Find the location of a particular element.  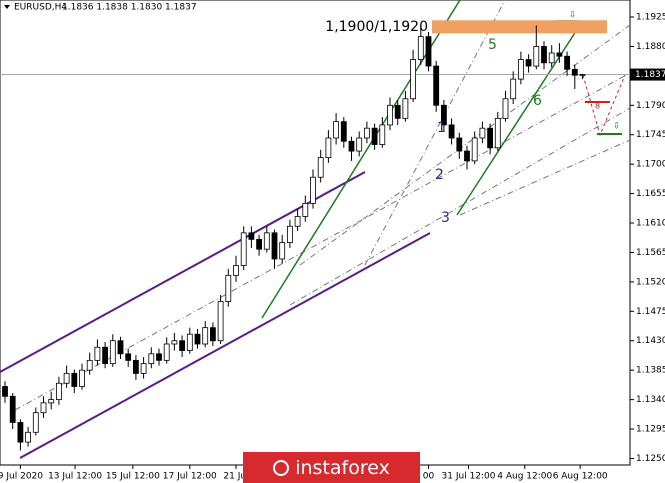

y-tick-label: 1.1610 is located at coordinates (650, 224).